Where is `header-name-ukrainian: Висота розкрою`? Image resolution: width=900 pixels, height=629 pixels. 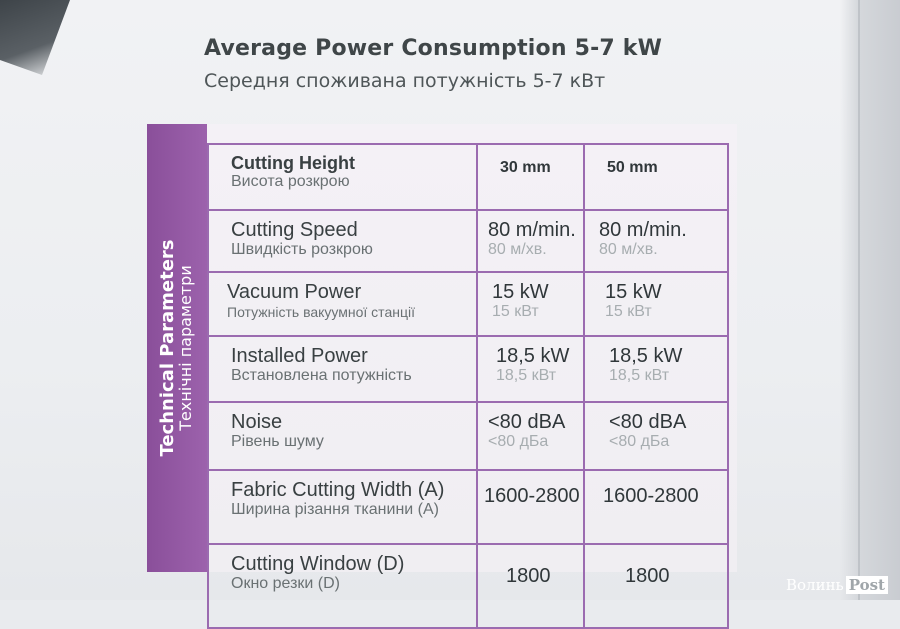
header-name-ukrainian: Висота розкрою is located at coordinates (290, 181).